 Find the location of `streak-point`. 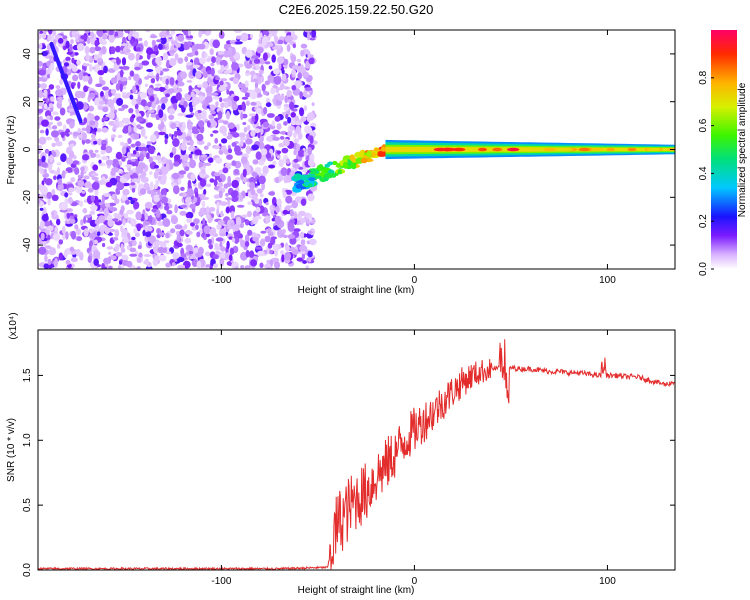

streak-point is located at coordinates (80, 121).